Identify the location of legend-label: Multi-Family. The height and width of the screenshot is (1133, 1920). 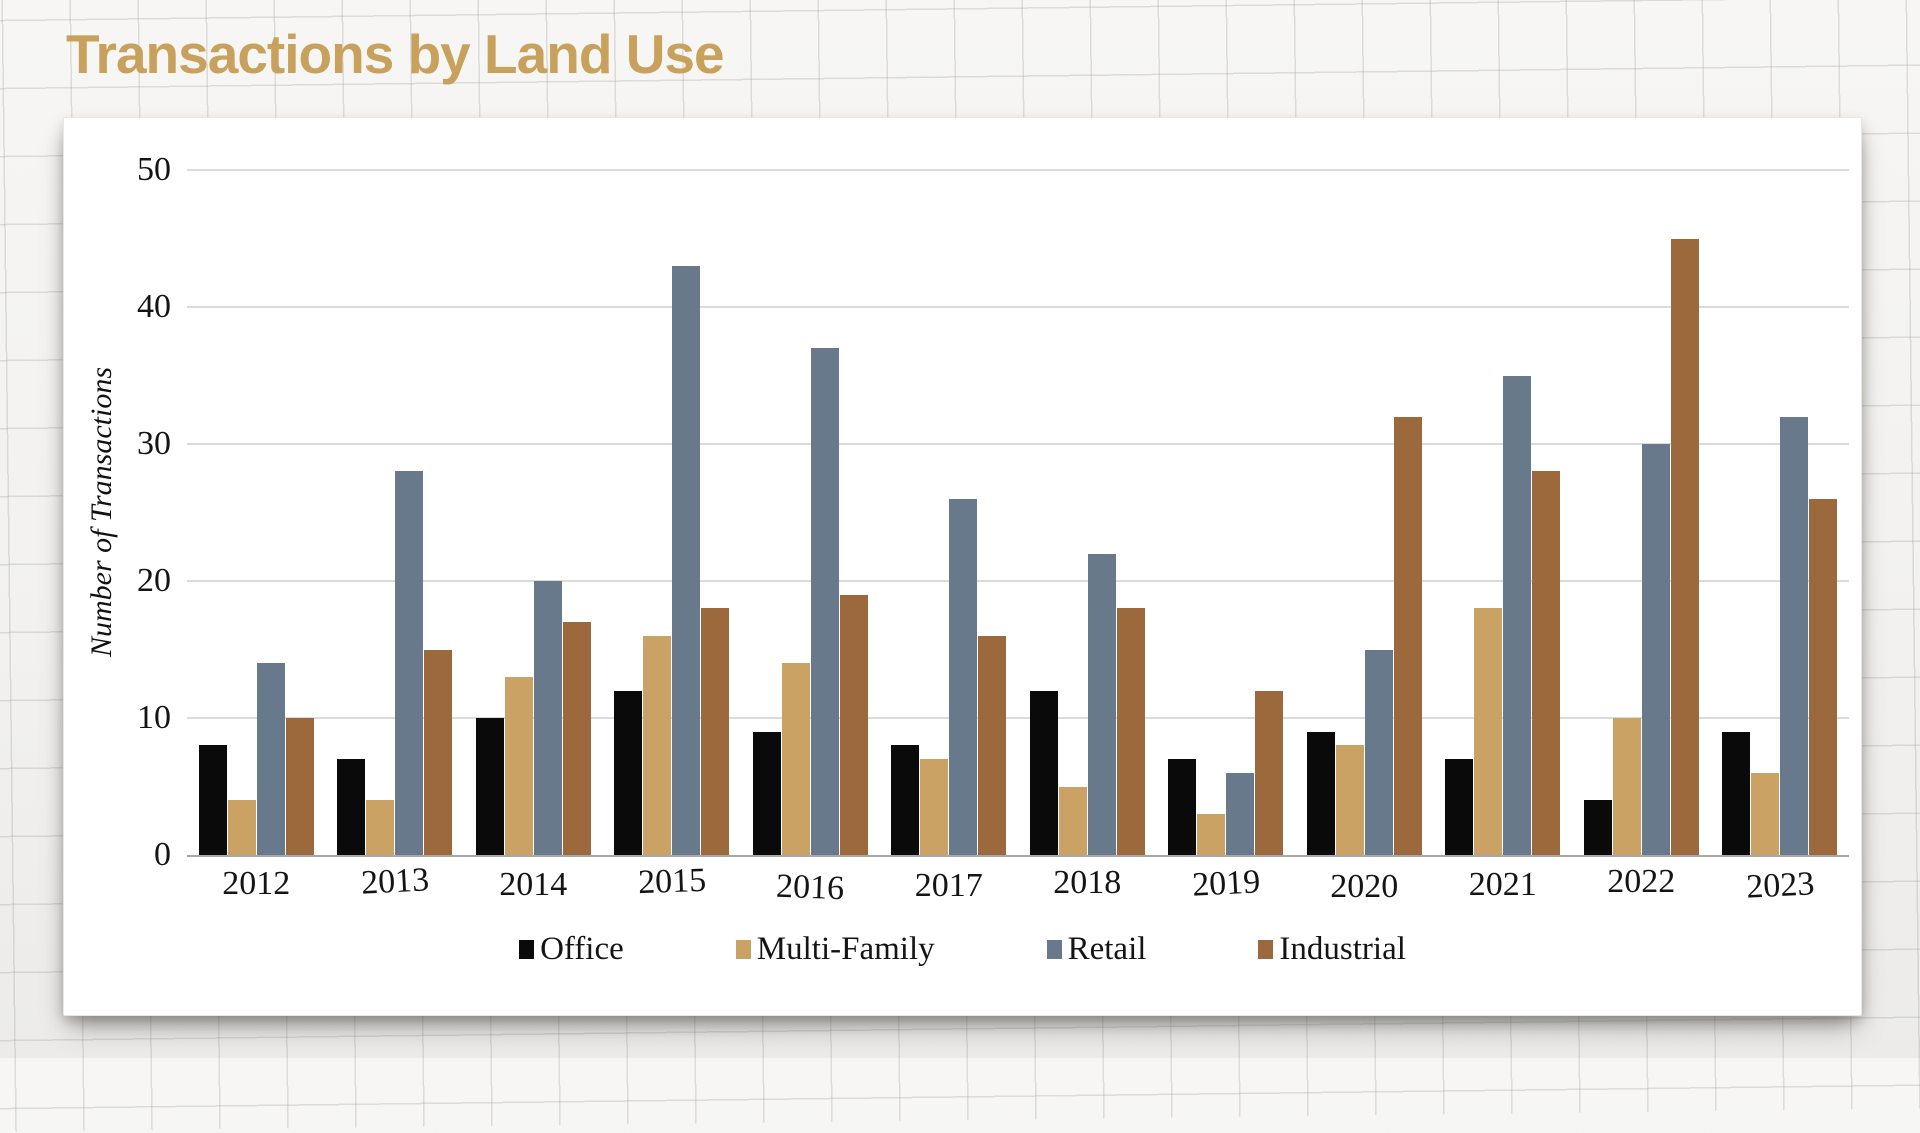
(845, 949).